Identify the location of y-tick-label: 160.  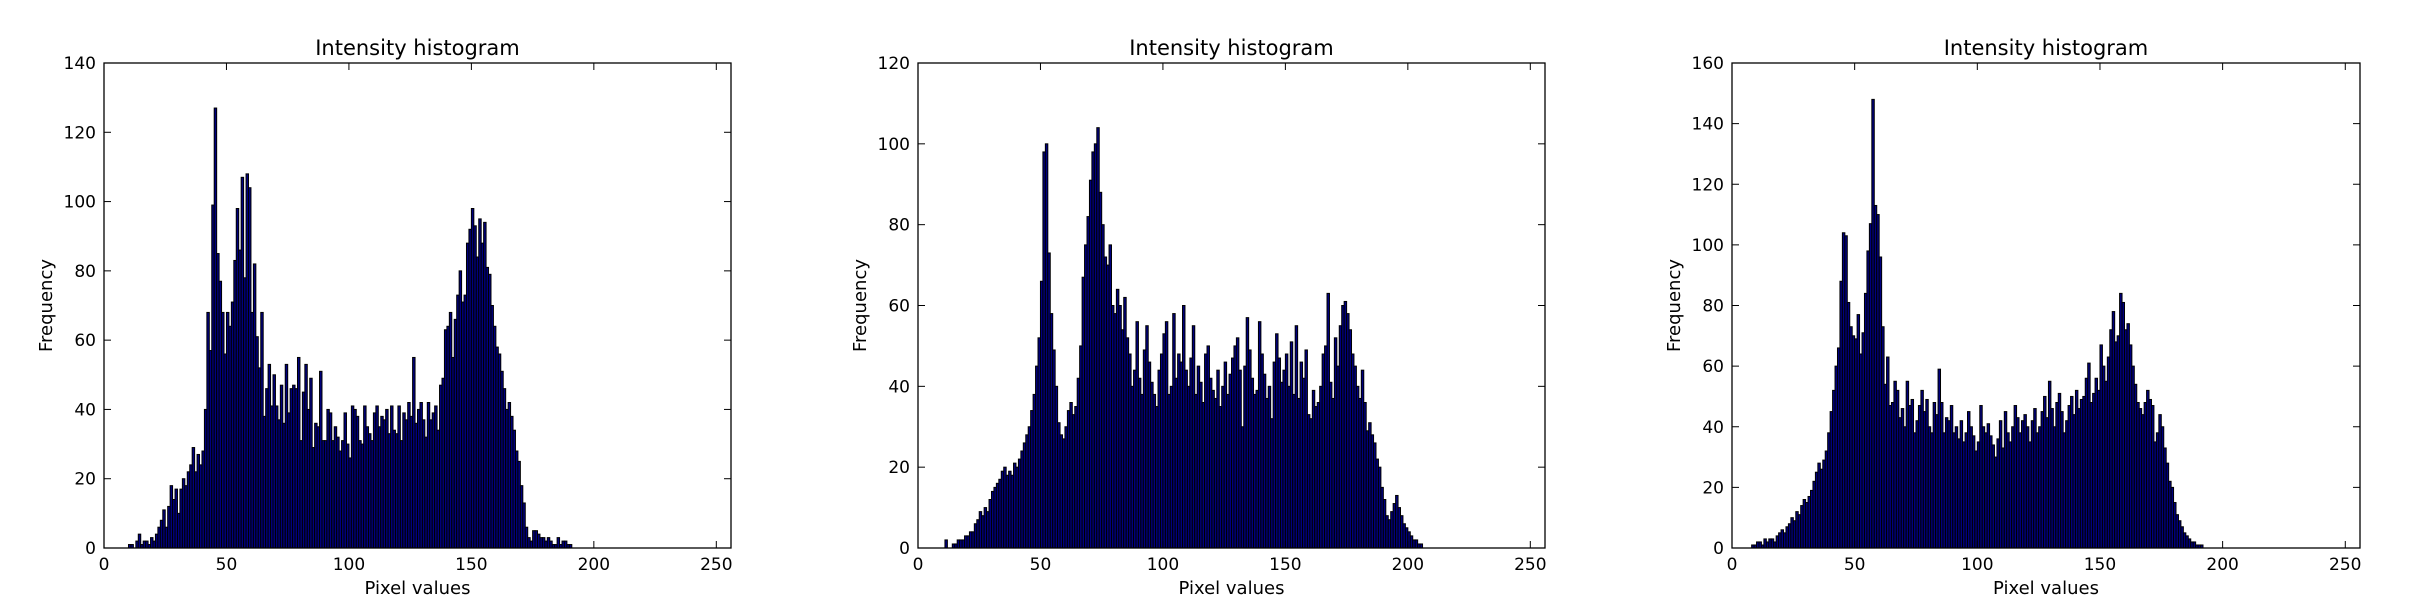
(1708, 64).